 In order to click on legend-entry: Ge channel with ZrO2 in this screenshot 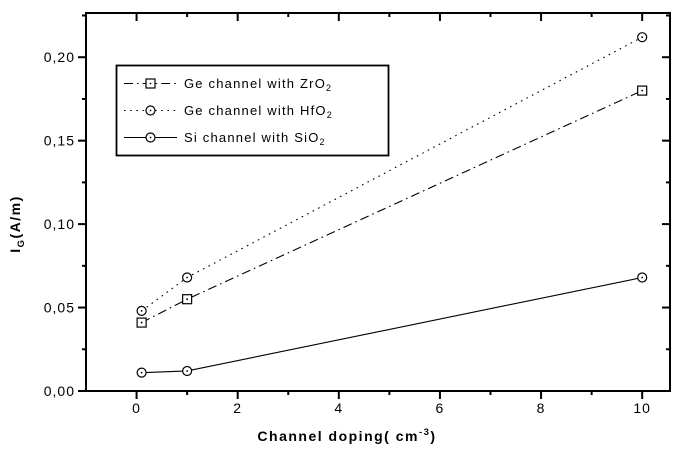, I will do `click(228, 84)`.